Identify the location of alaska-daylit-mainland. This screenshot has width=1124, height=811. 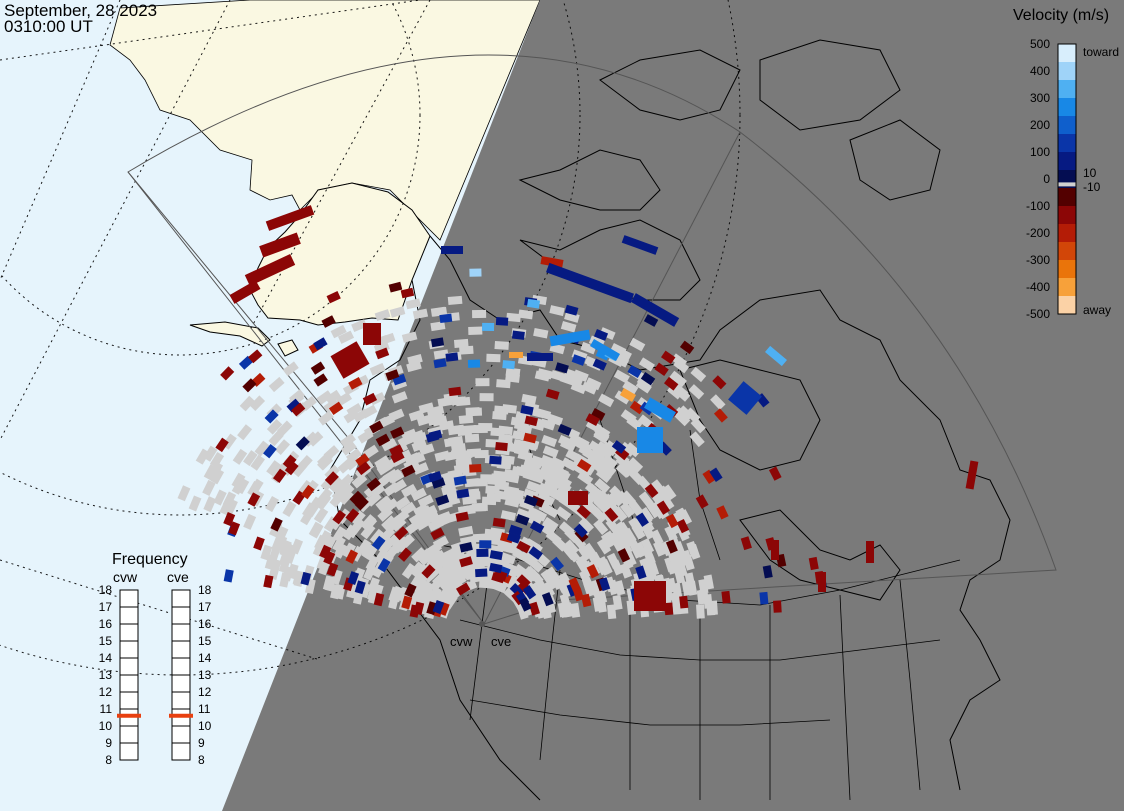
(340, 254).